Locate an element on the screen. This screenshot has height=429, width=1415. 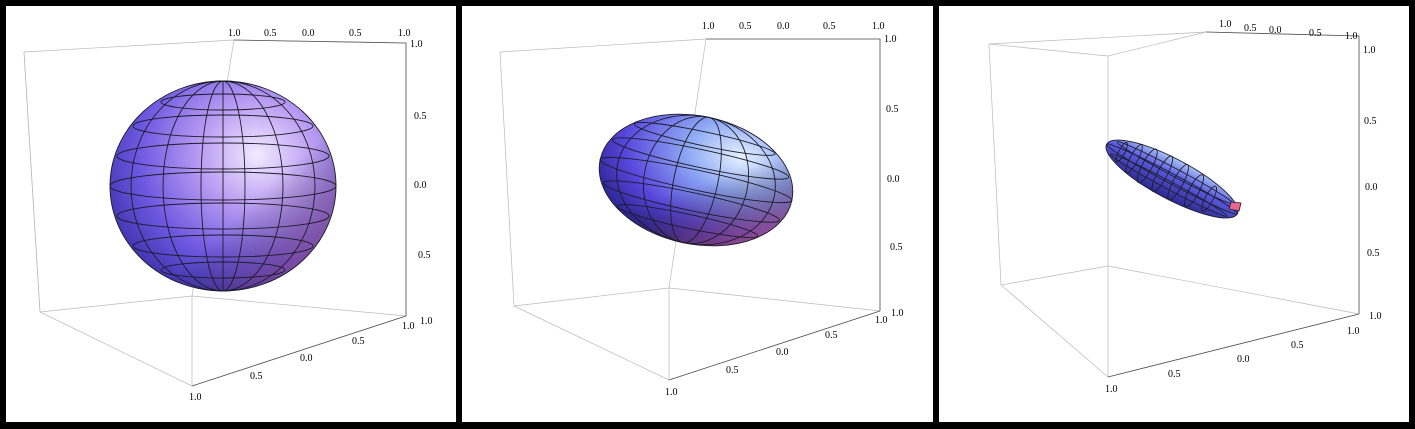
elongated-ellipsoid-surface is located at coordinates (1173, 179).